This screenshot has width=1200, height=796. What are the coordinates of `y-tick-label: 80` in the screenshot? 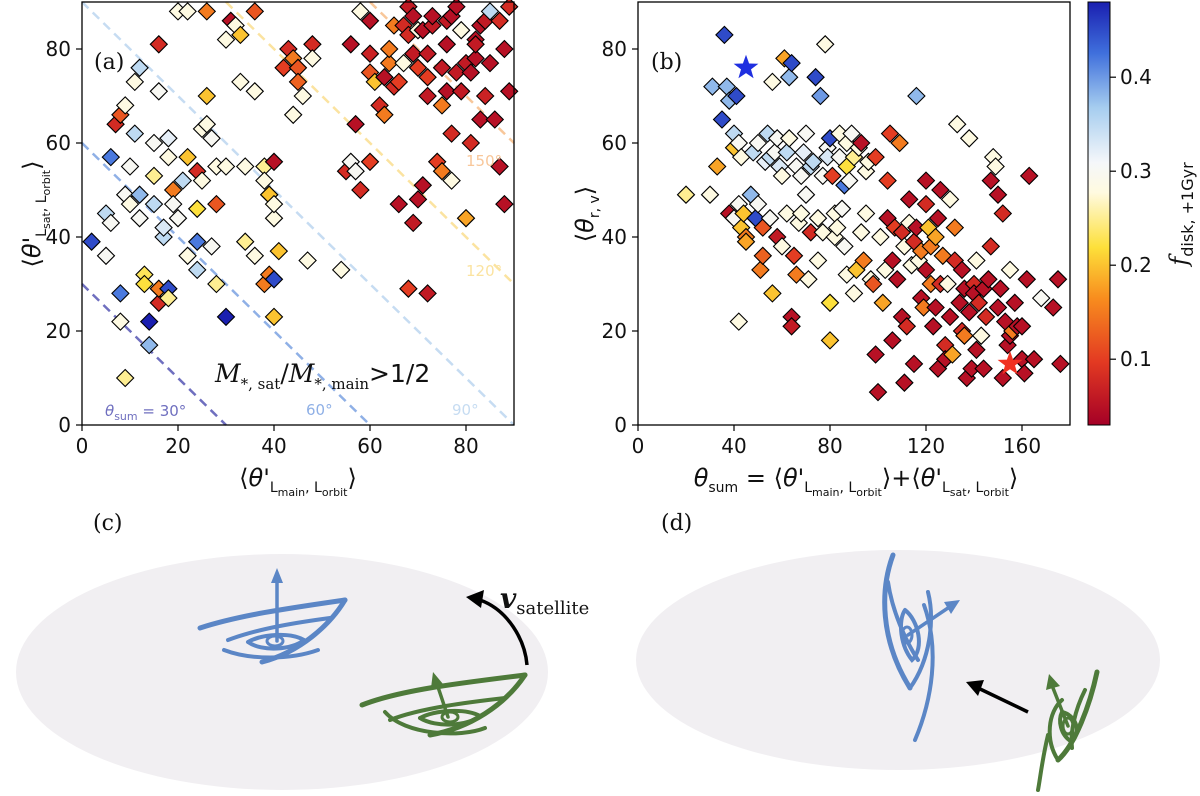 It's located at (614, 49).